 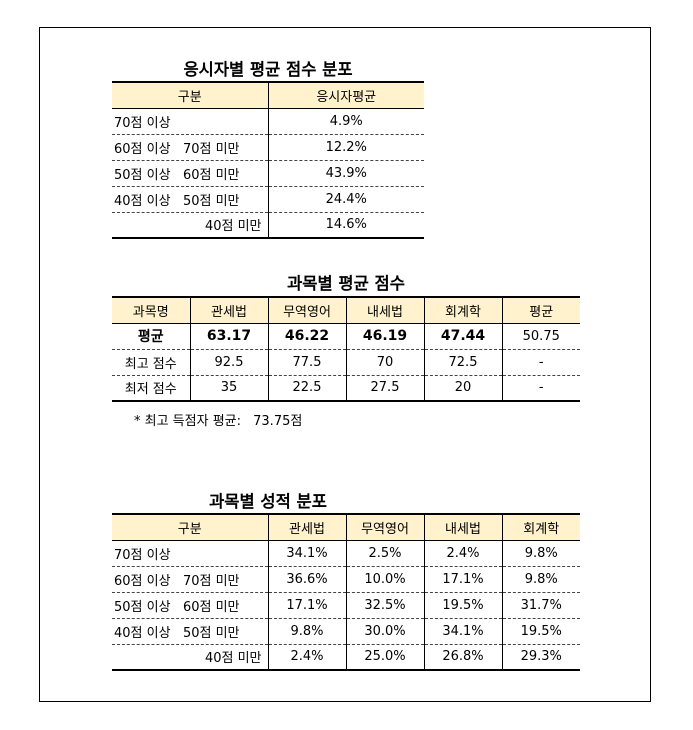 I want to click on row-value: 12.2%, so click(x=345, y=147).